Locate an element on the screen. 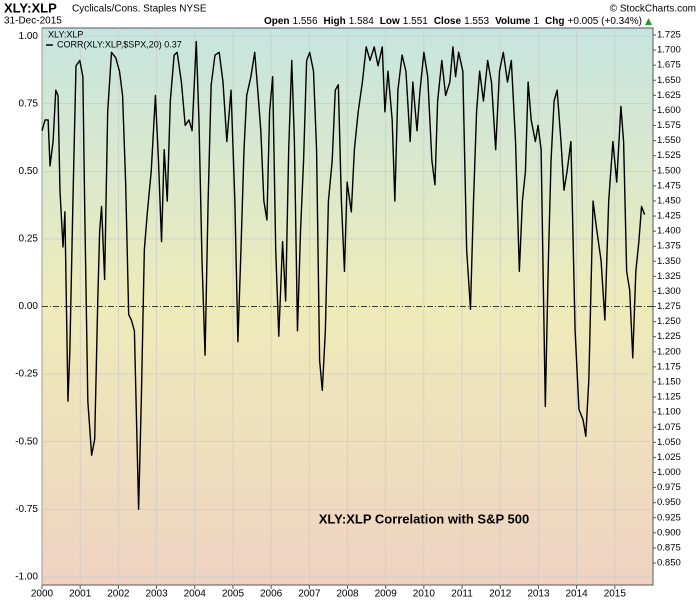 The height and width of the screenshot is (600, 700). y2-tick-label: 1.600 is located at coordinates (669, 110).